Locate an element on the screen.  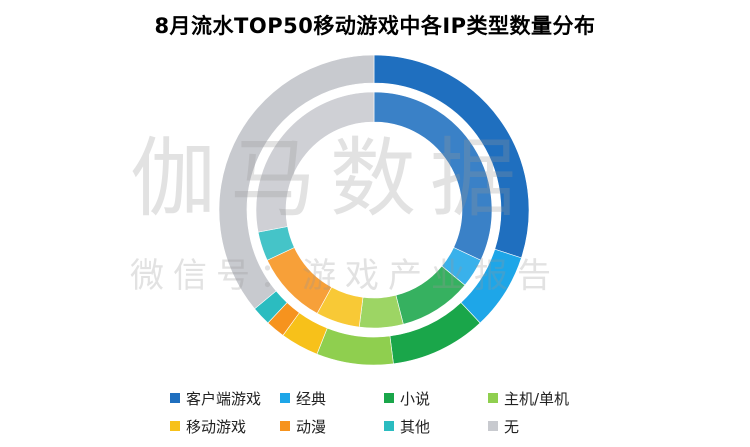
legend-item-none: 无 is located at coordinates (540, 426).